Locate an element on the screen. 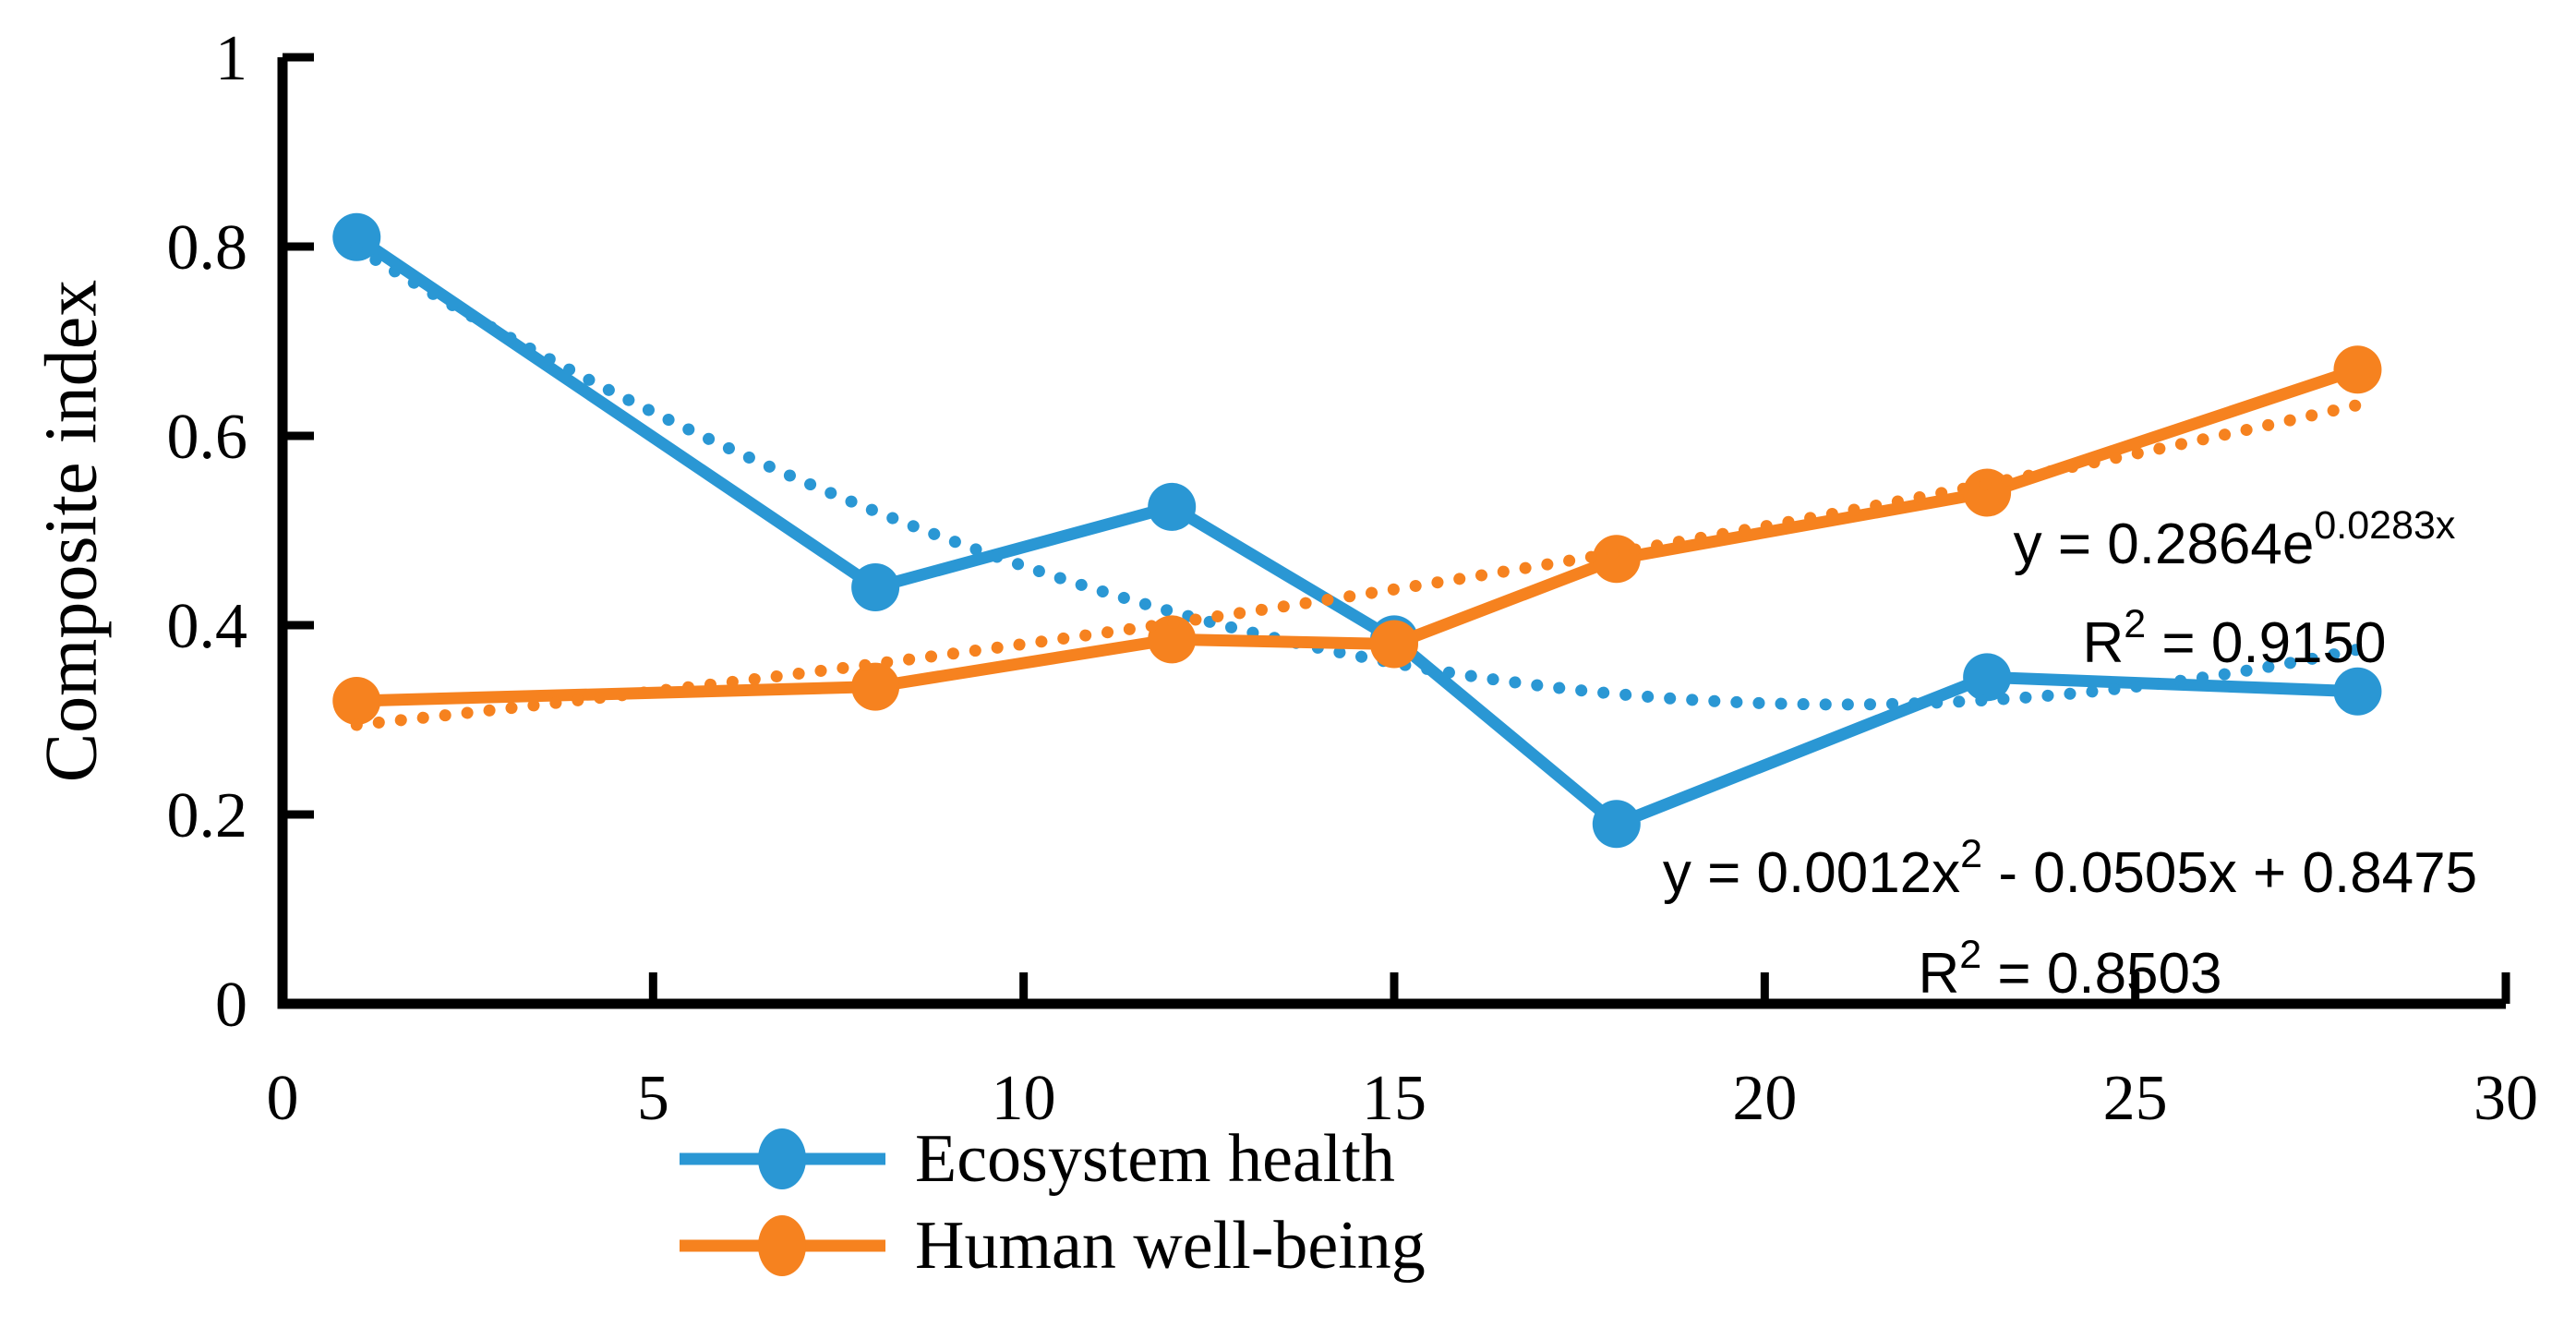  legend-label: Ecosystem health is located at coordinates (1155, 1158).